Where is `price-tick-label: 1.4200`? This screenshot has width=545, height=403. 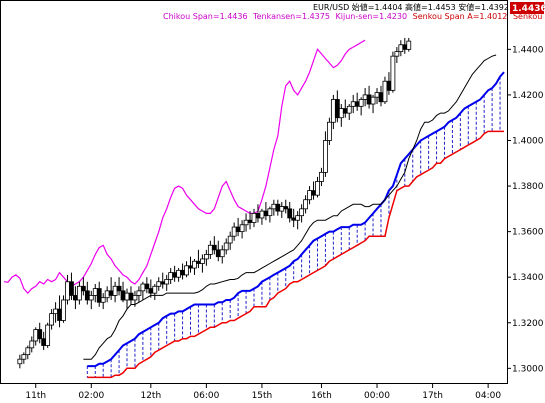
price-tick-label: 1.4200 is located at coordinates (528, 96).